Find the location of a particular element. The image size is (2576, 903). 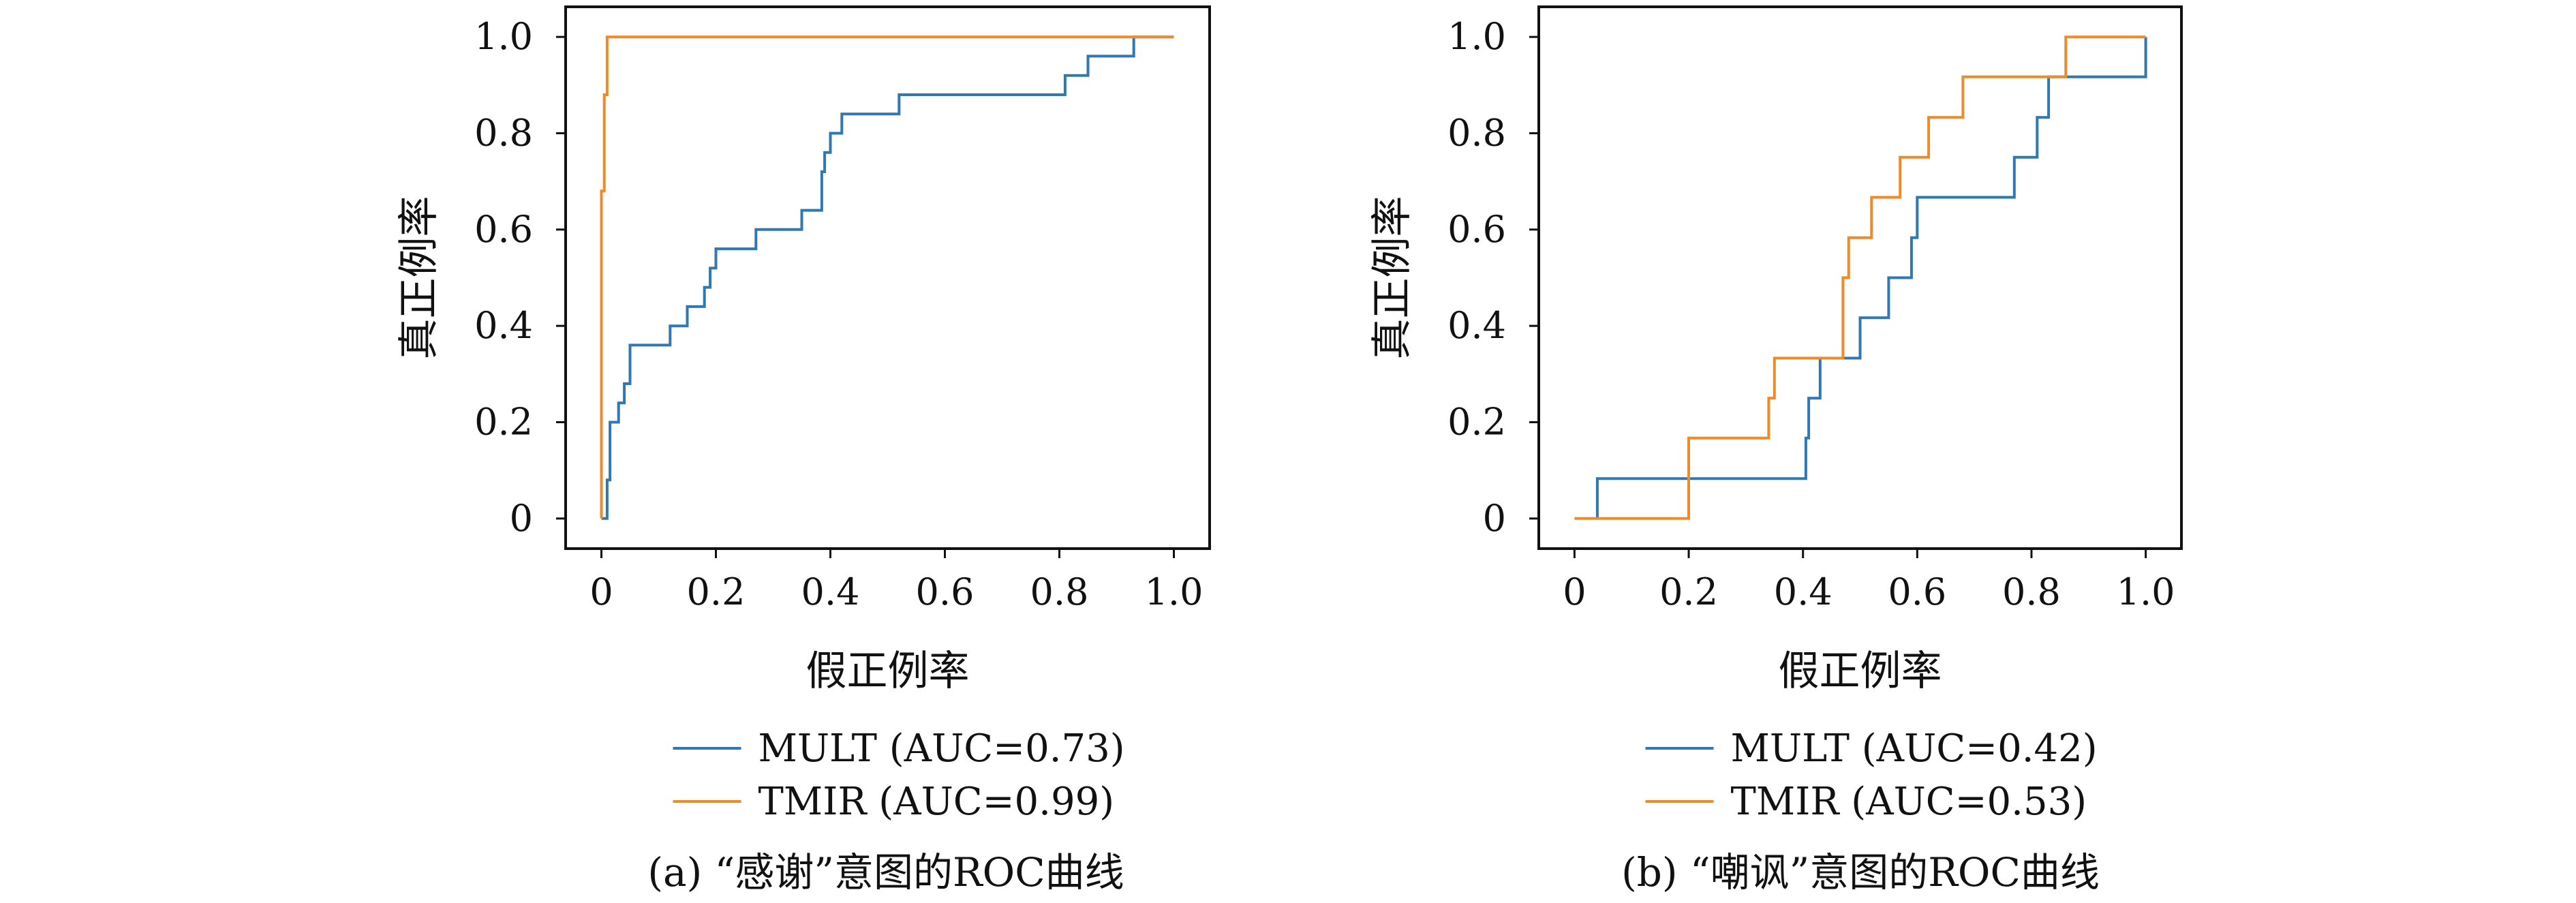

subfigure-caption: (a) “感谢”意图的ROC曲线 is located at coordinates (885, 872).